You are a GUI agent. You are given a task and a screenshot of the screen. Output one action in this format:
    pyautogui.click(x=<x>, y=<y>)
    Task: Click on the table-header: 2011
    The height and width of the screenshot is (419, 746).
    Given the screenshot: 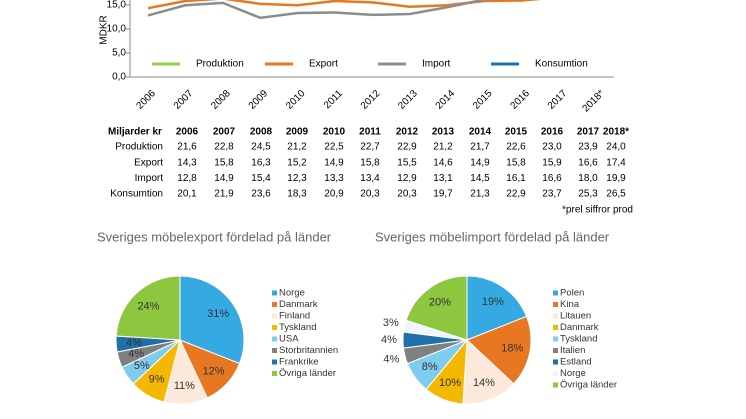 What is the action you would take?
    pyautogui.click(x=370, y=132)
    